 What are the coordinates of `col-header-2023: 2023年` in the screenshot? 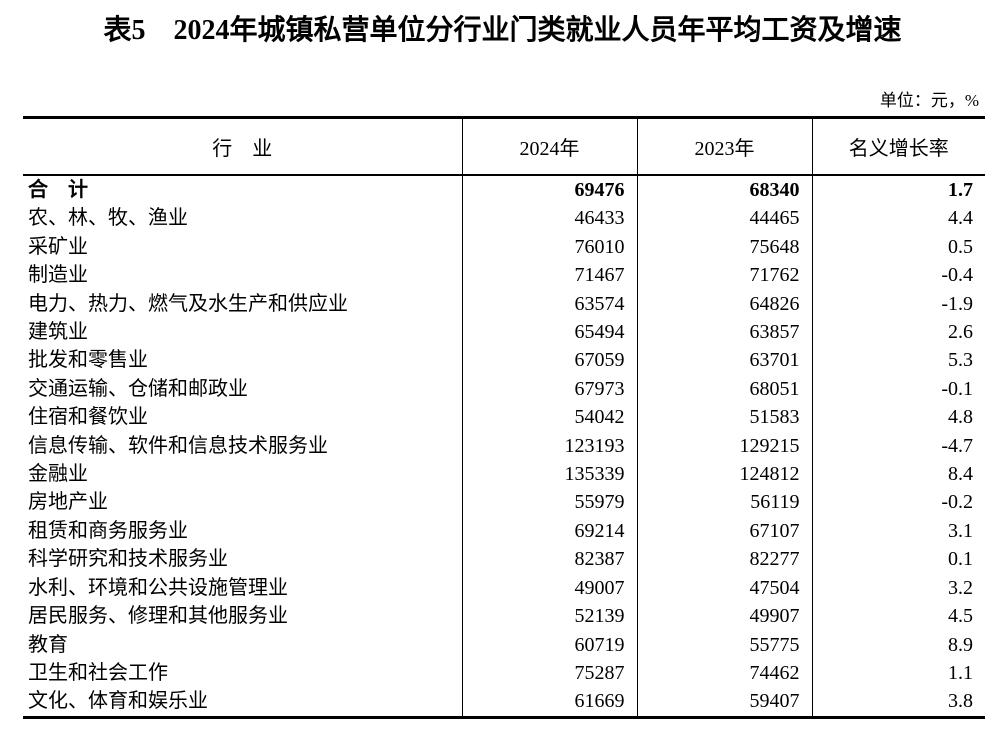 It's located at (725, 146).